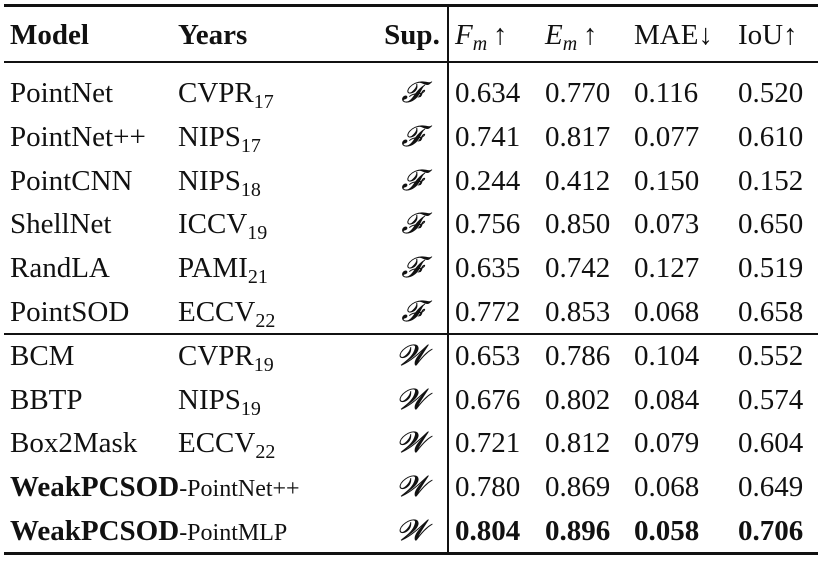  What do you see at coordinates (771, 487) in the screenshot?
I see `metric-value: 0.649` at bounding box center [771, 487].